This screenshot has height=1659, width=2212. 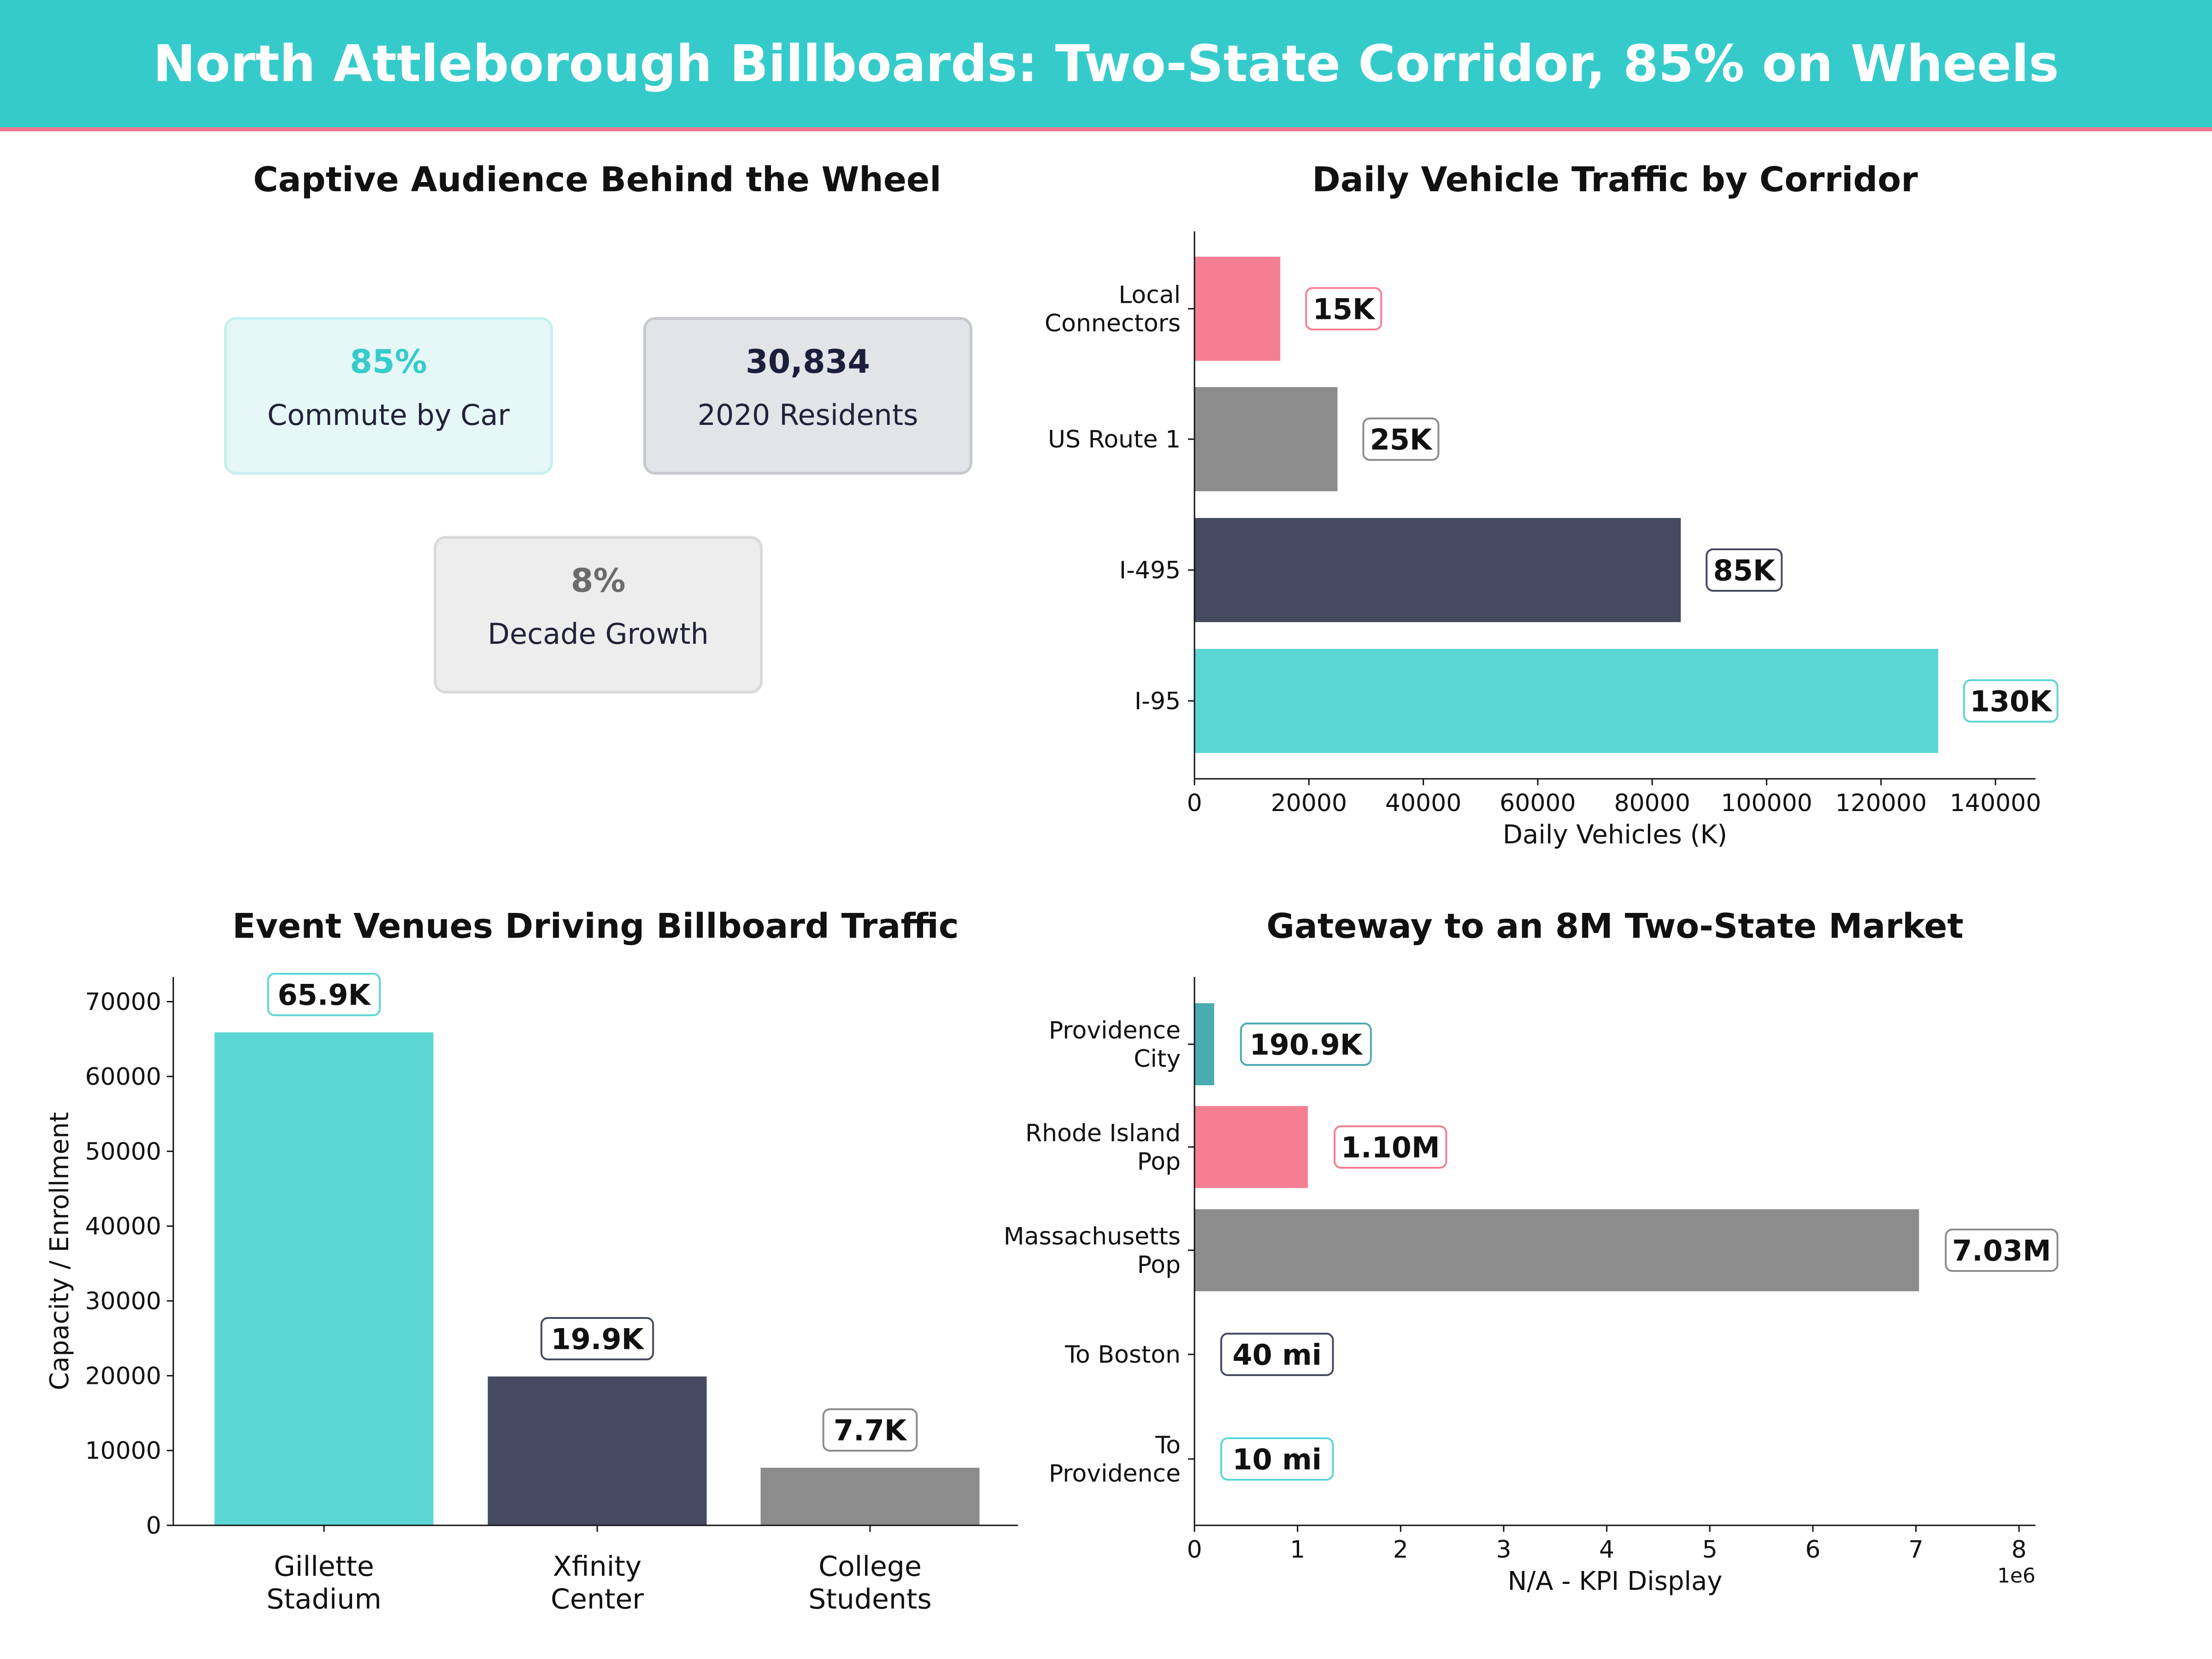 What do you see at coordinates (807, 396) in the screenshot?
I see `kpi-card: 30,834 2020 Residents` at bounding box center [807, 396].